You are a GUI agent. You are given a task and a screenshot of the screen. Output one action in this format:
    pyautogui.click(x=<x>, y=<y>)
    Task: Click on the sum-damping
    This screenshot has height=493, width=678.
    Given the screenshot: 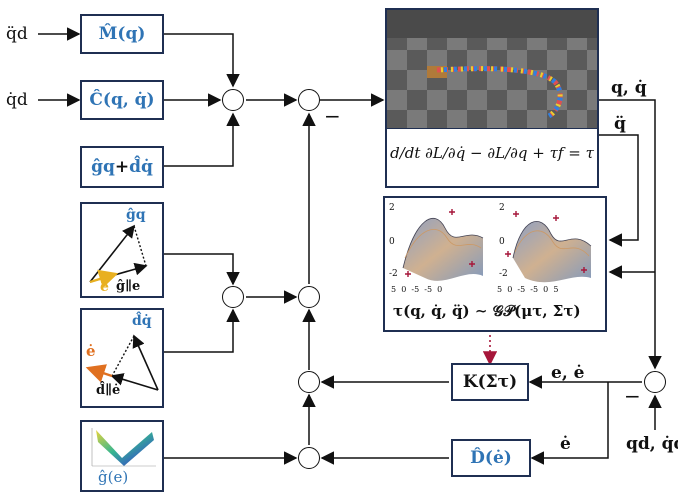 What is the action you would take?
    pyautogui.click(x=309, y=458)
    